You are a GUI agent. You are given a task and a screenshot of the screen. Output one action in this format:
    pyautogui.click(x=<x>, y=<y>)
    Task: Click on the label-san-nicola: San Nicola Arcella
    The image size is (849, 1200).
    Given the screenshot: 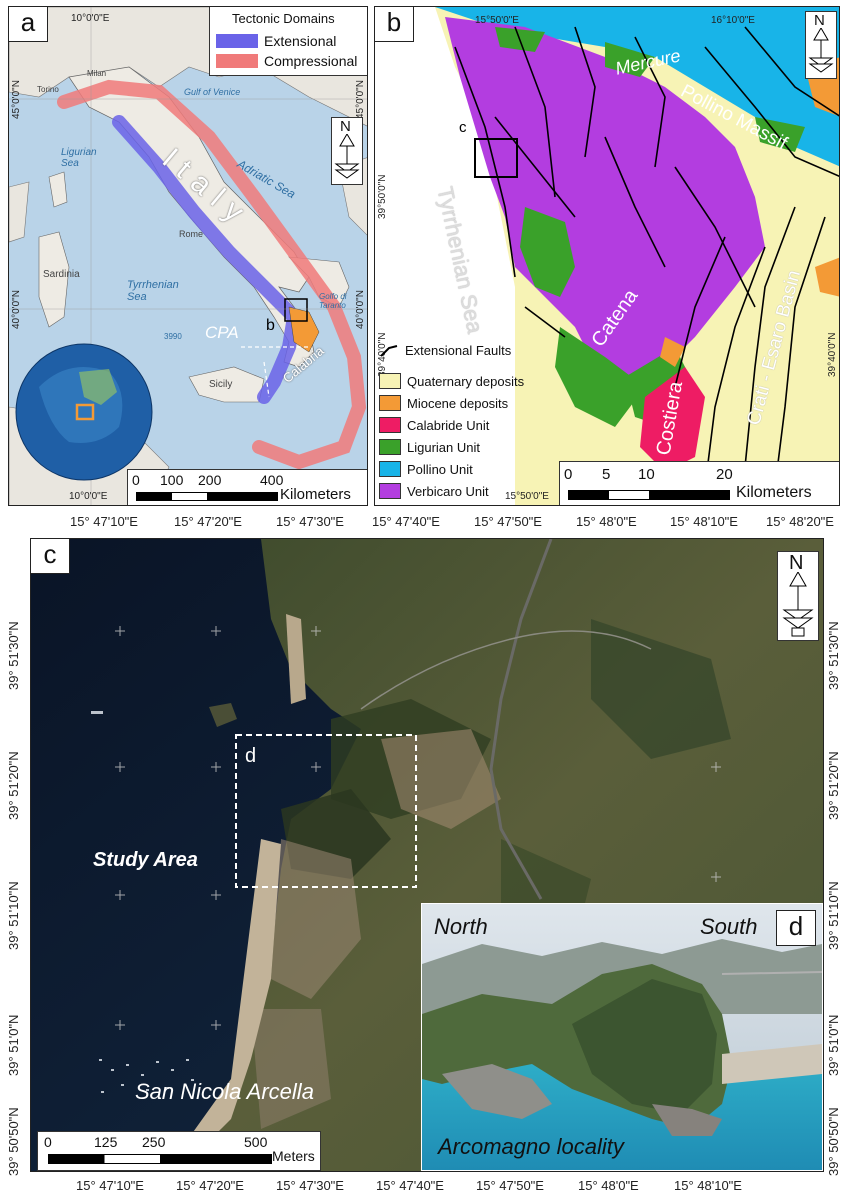 What is the action you would take?
    pyautogui.click(x=224, y=1091)
    